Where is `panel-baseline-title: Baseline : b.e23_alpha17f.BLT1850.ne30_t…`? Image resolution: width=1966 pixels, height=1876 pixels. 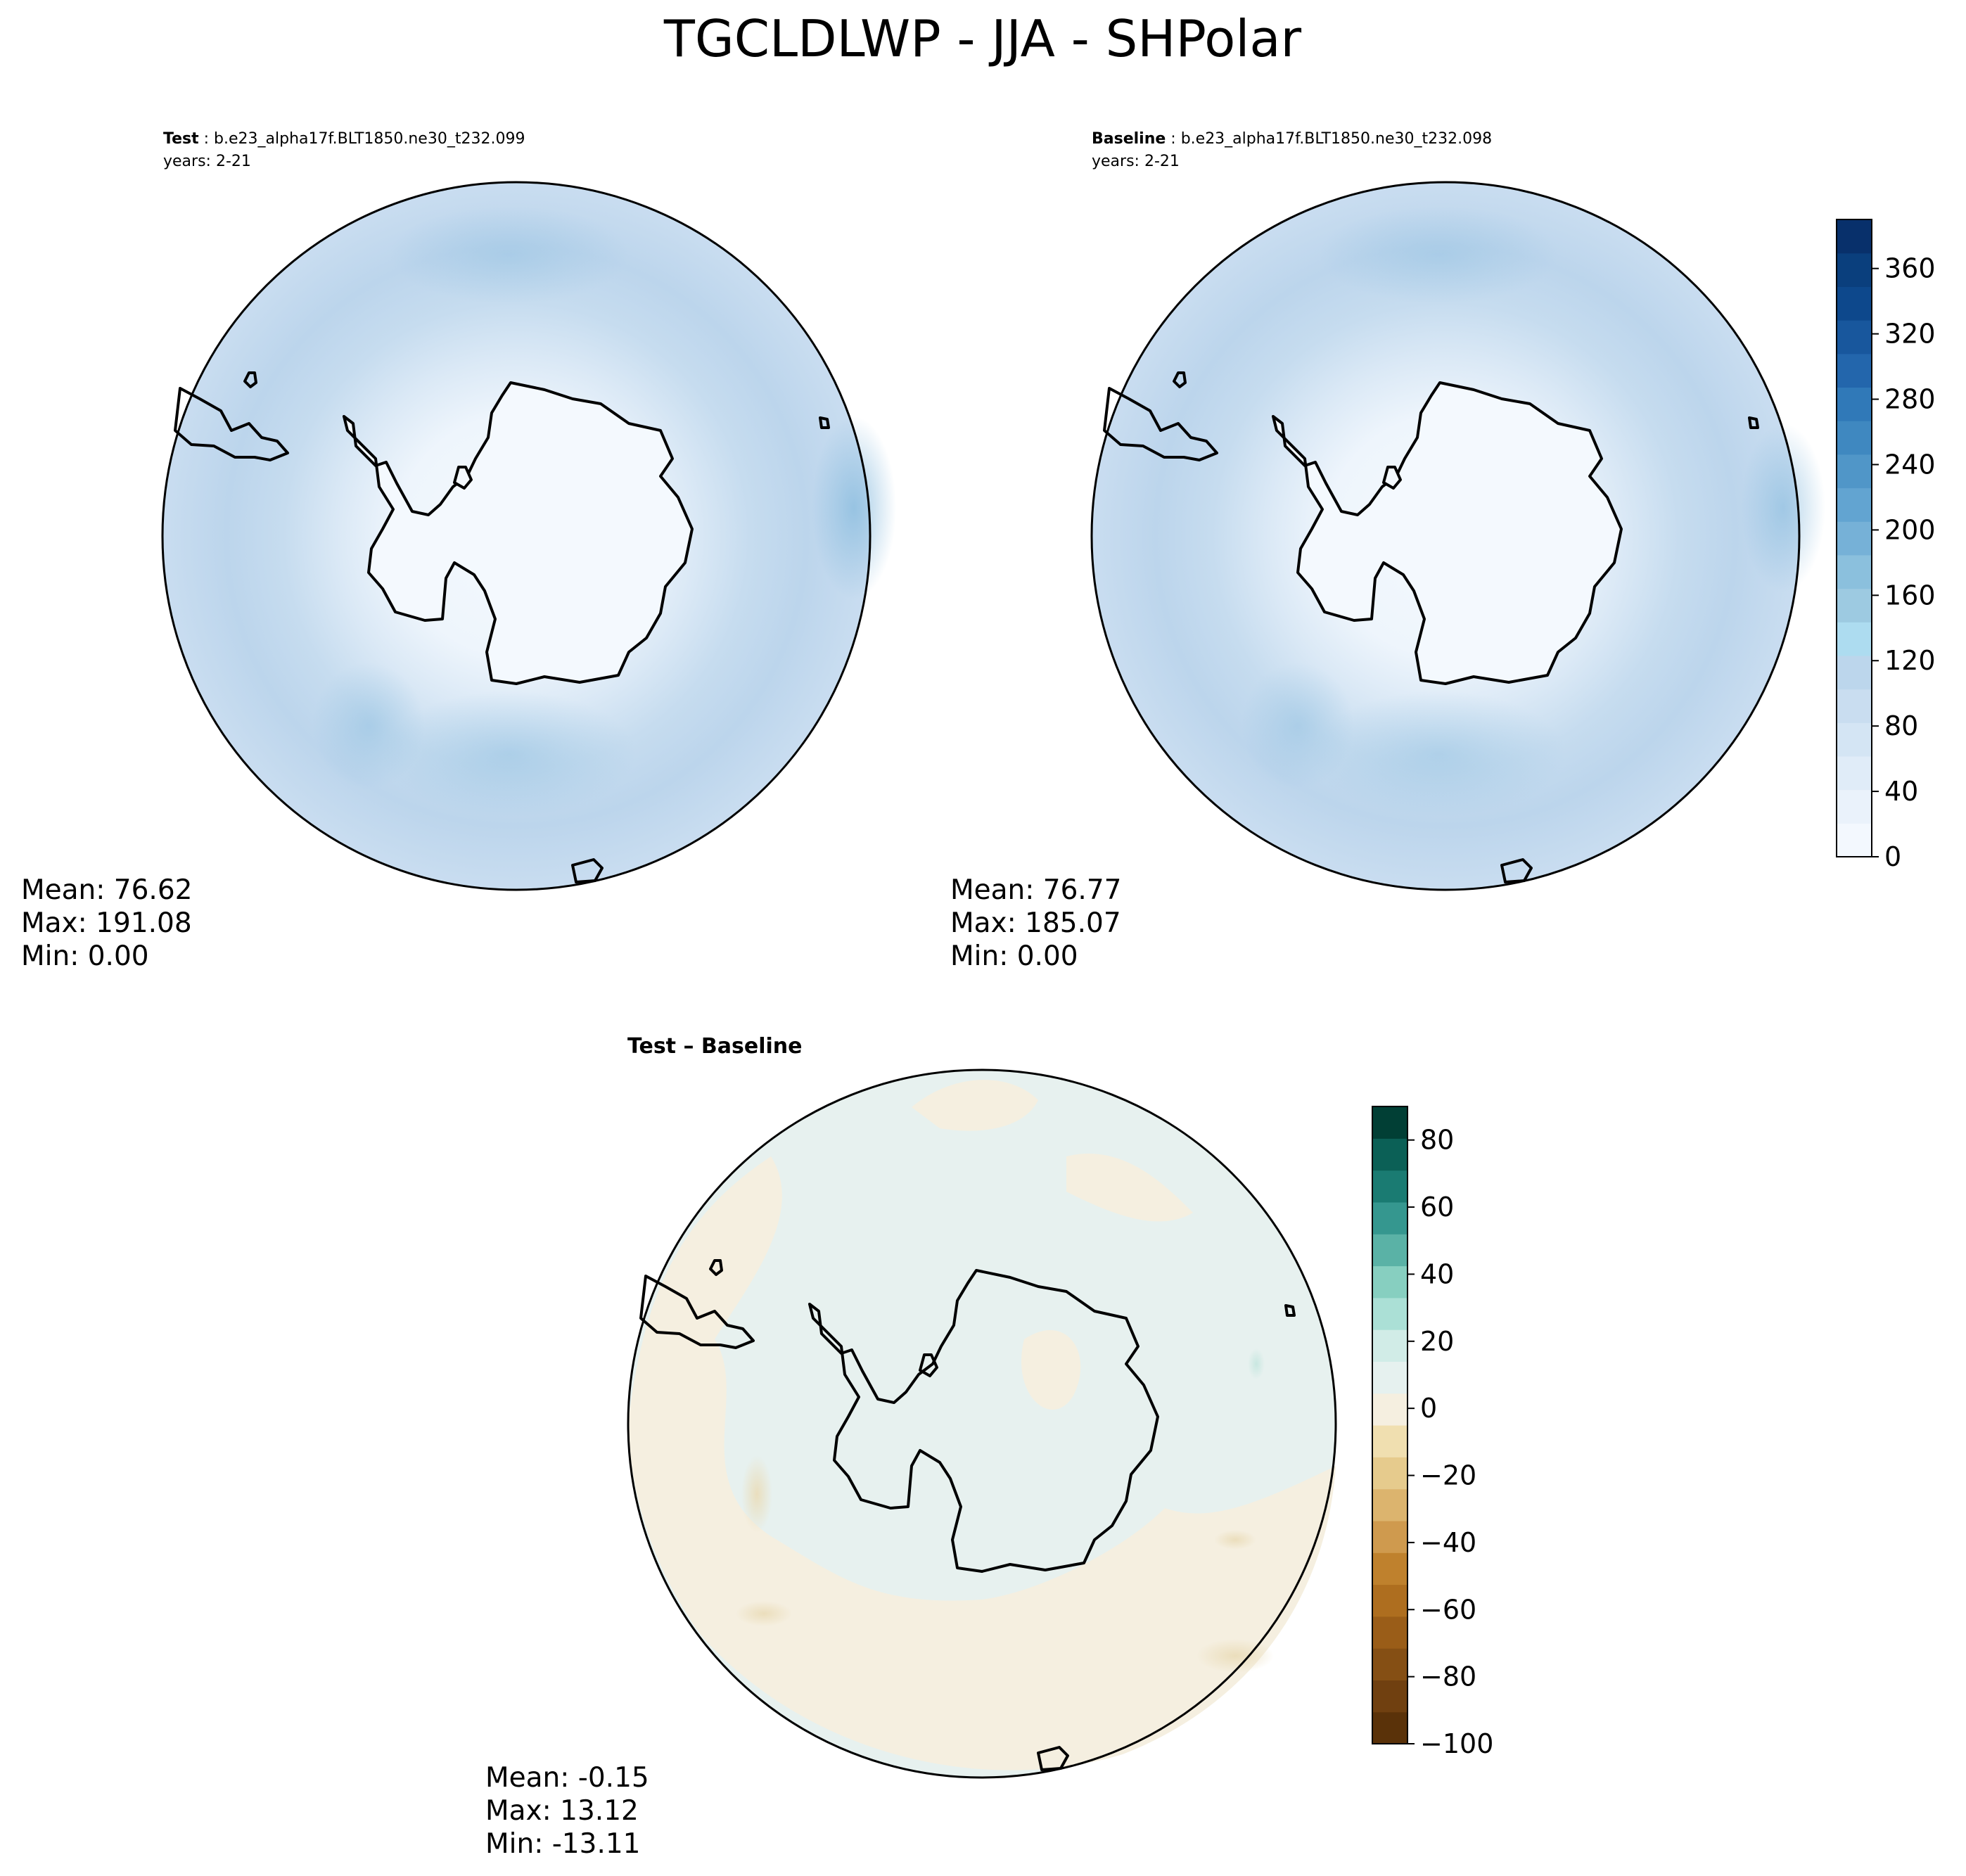 panel-baseline-title: Baseline : b.e23_alpha17f.BLT1850.ne30_t… is located at coordinates (1292, 139).